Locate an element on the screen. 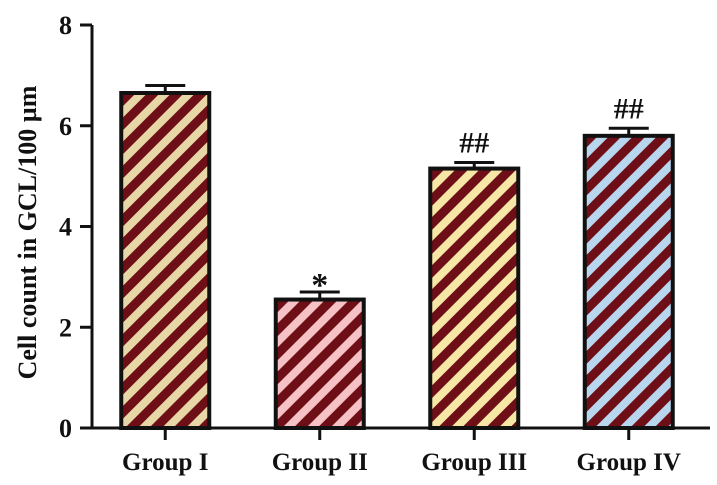  bar-group-iv is located at coordinates (628, 281).